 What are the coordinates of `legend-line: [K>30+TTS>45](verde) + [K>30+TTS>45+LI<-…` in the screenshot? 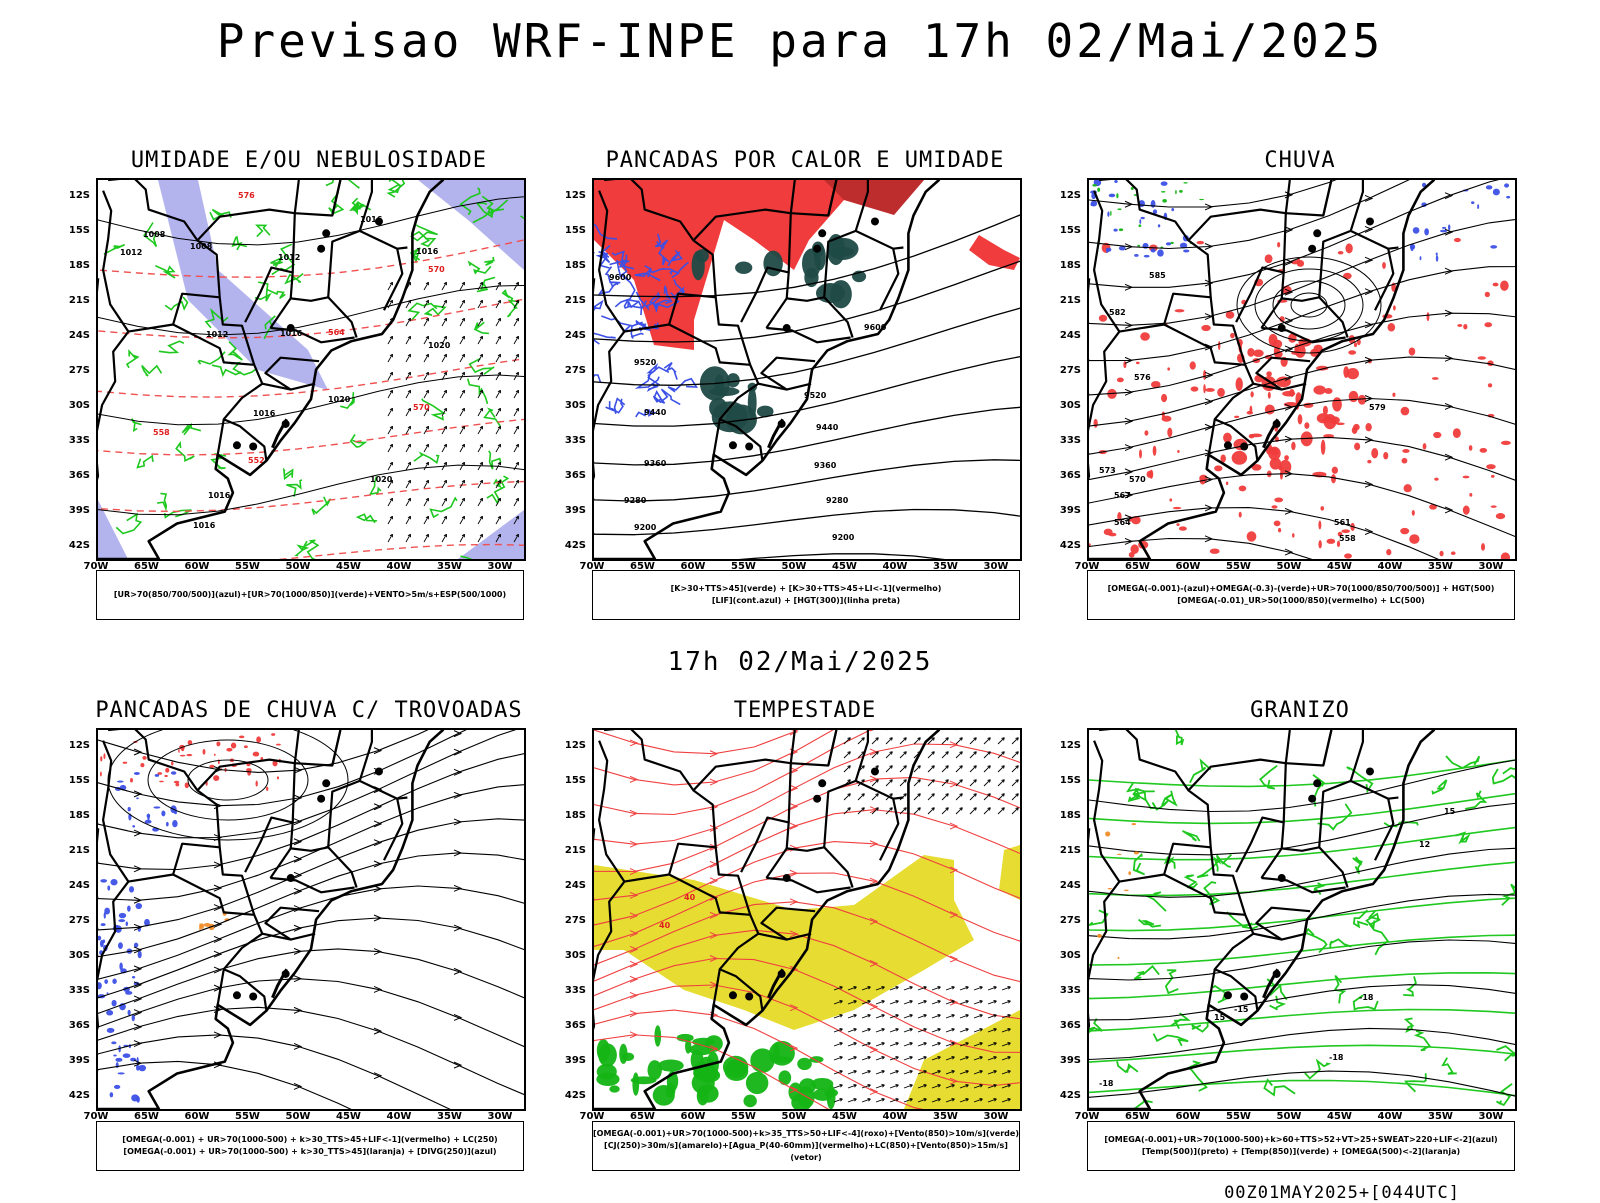 It's located at (806, 588).